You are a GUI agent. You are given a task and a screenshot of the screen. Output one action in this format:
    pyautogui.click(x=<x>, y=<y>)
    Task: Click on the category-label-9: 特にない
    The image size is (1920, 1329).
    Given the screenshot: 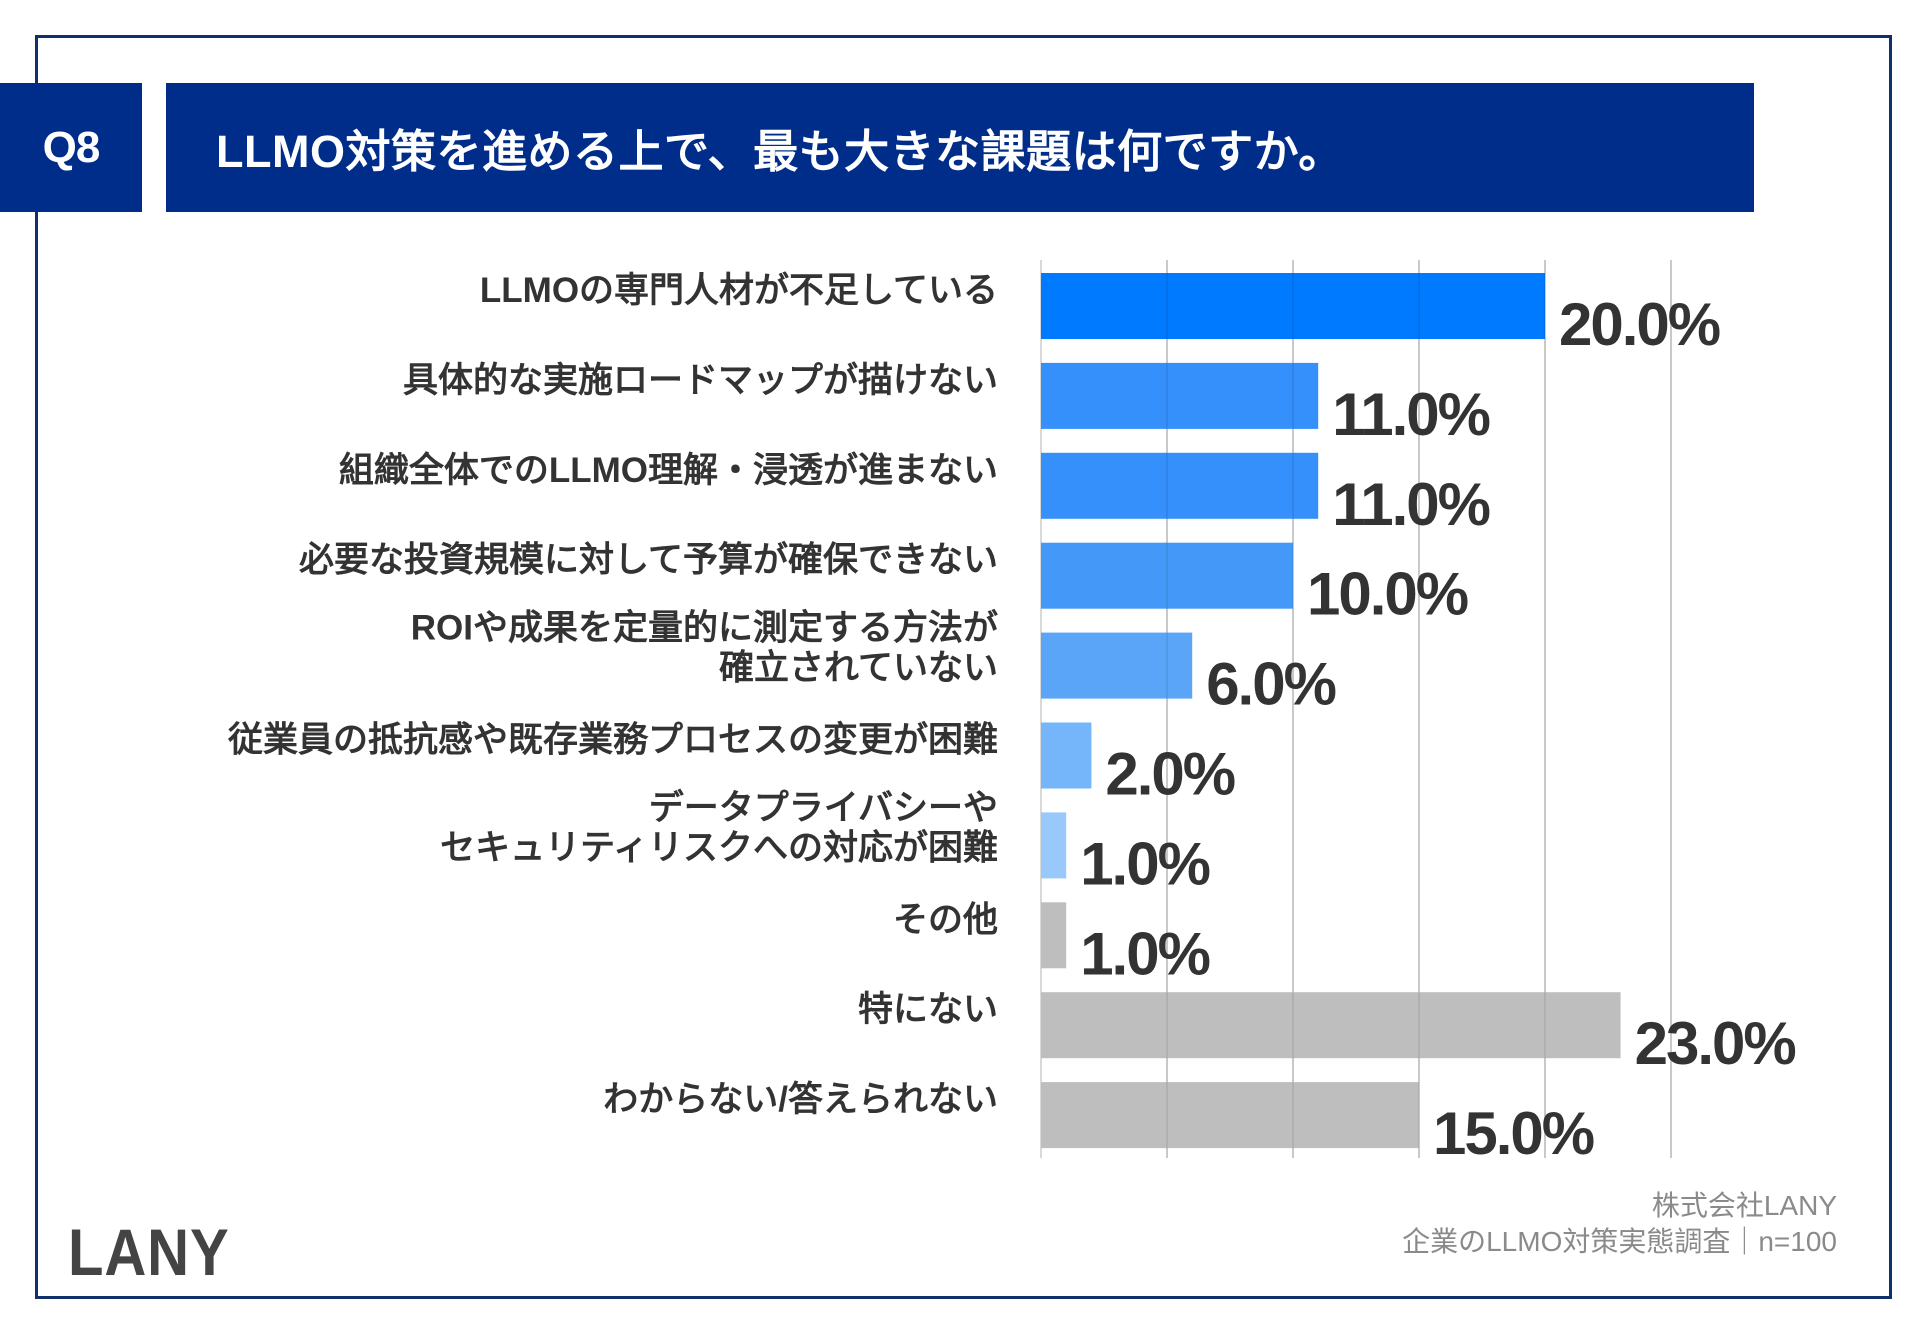 What is the action you would take?
    pyautogui.click(x=928, y=1009)
    